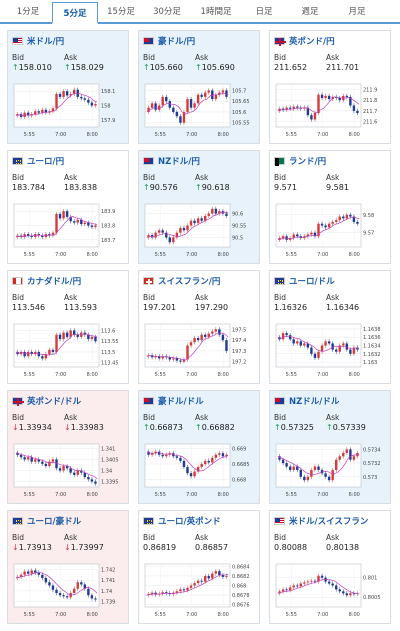  Describe the element at coordinates (75, 13) in the screenshot. I see `tab-5min: 5分足` at that location.